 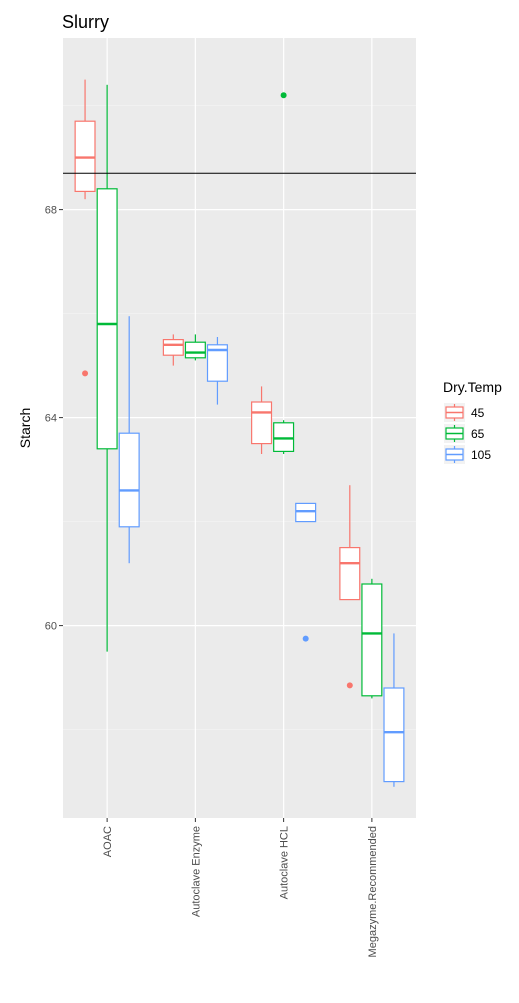 What do you see at coordinates (51, 419) in the screenshot?
I see `y-tick-label: 64` at bounding box center [51, 419].